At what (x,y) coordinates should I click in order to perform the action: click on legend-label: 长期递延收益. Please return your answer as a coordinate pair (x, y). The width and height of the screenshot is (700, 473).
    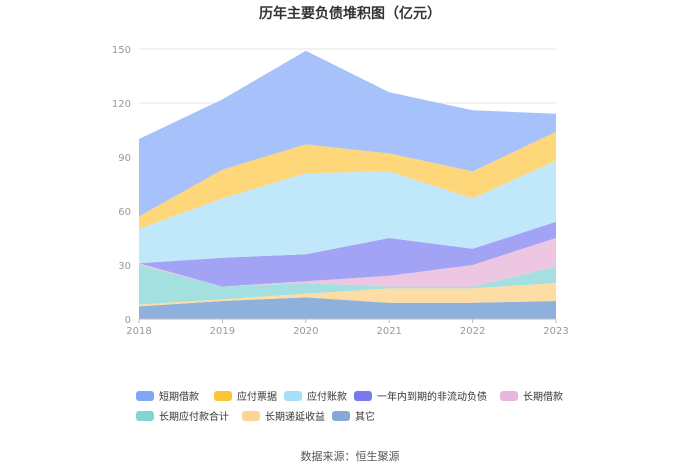
    Looking at the image, I should click on (295, 417).